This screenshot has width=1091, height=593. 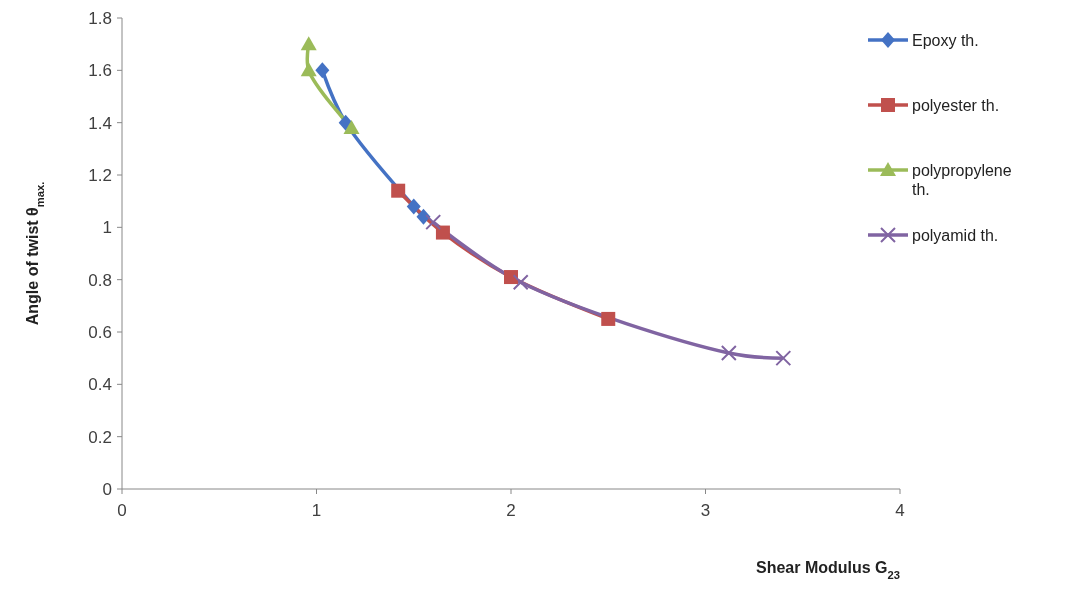 I want to click on x-tick-label: 4, so click(x=900, y=510).